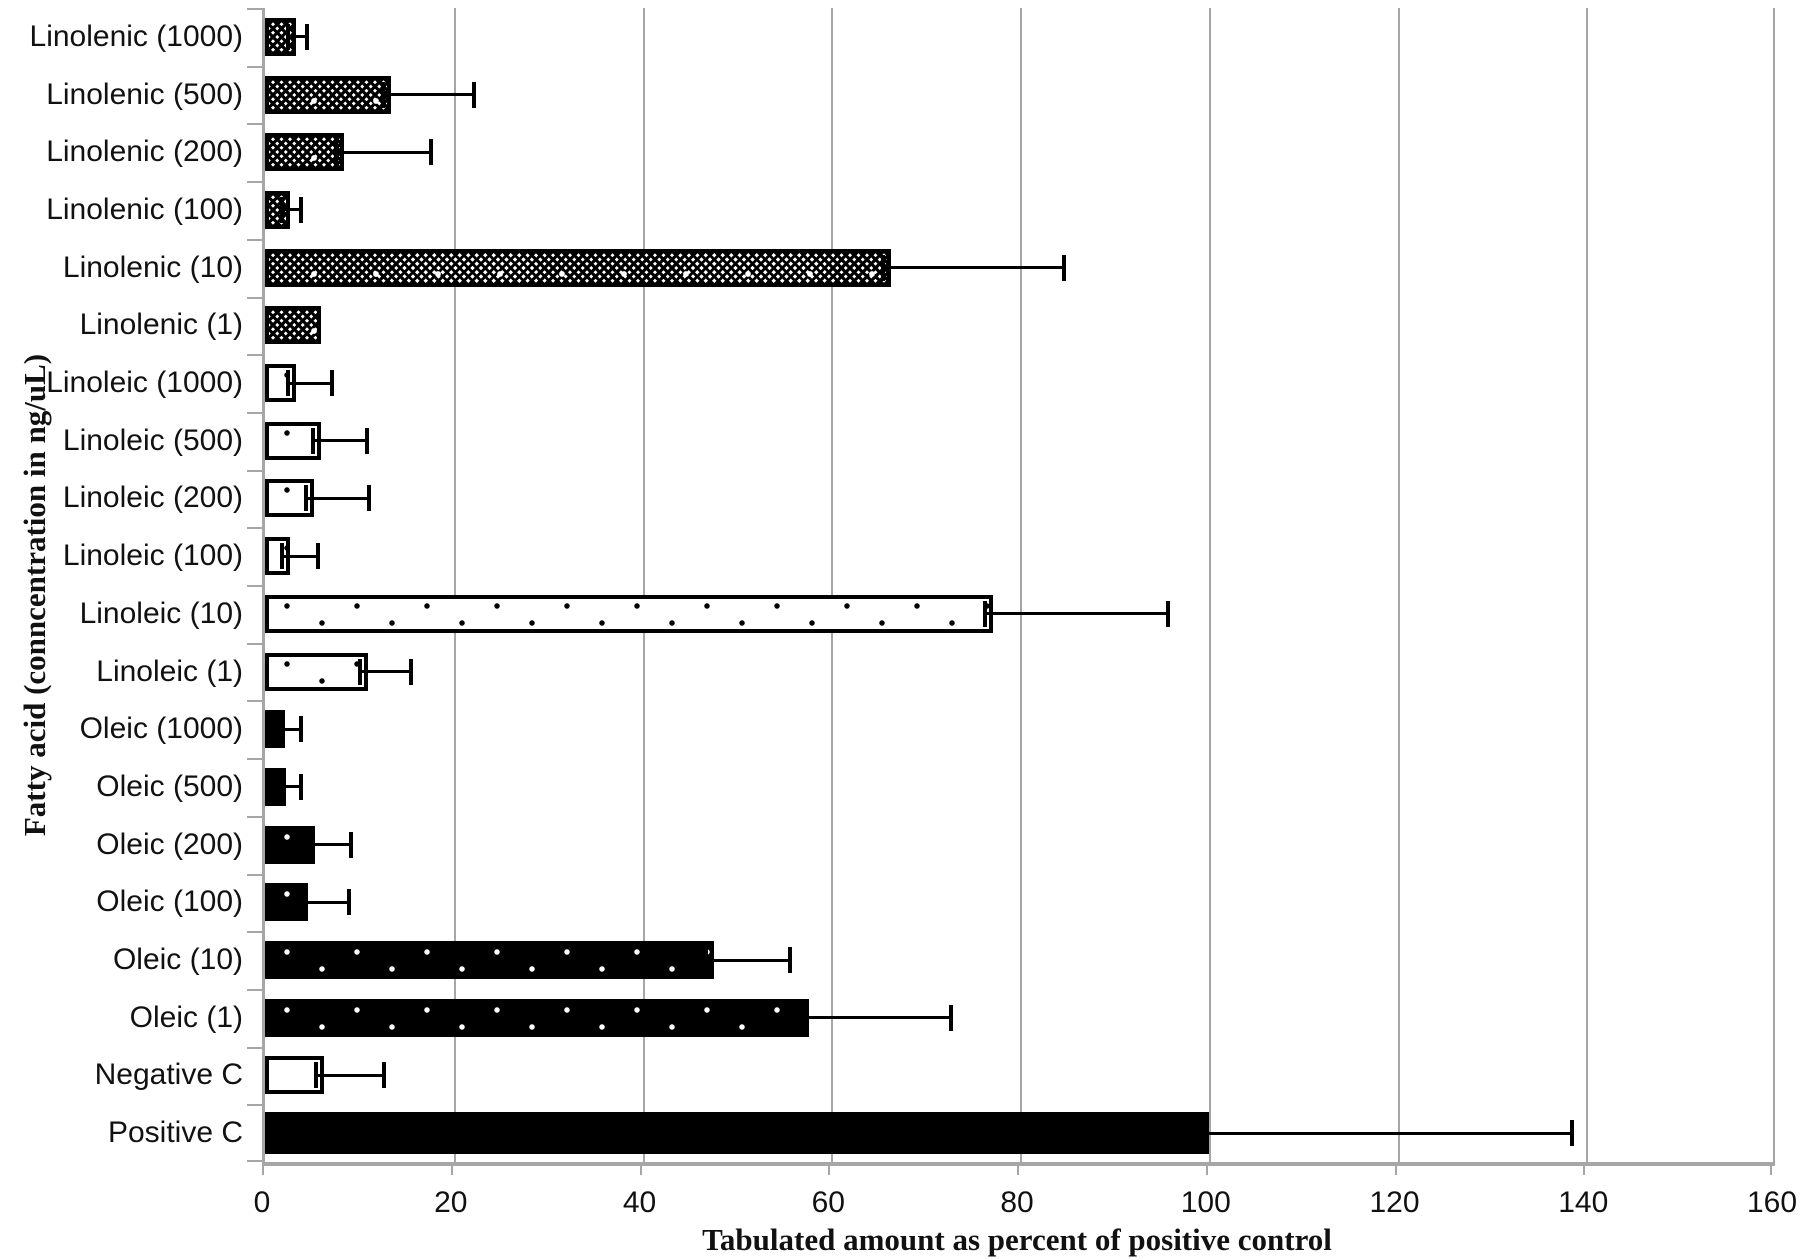  I want to click on bar-linolenic-1-, so click(293, 325).